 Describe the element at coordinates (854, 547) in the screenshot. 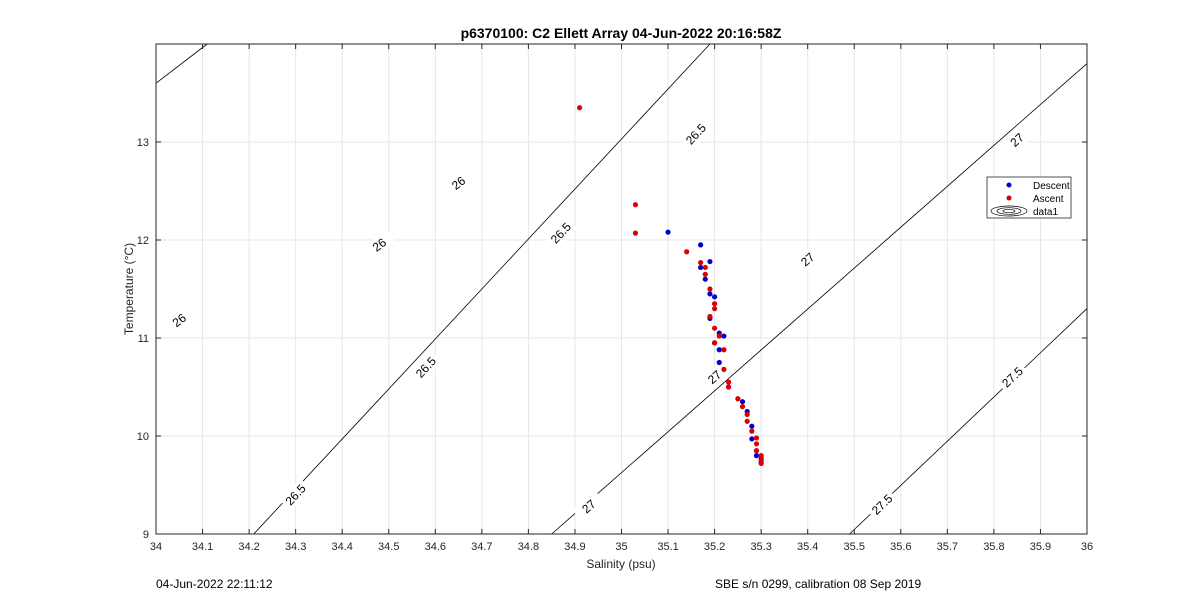

I see `x-tick-label: 35.5` at that location.